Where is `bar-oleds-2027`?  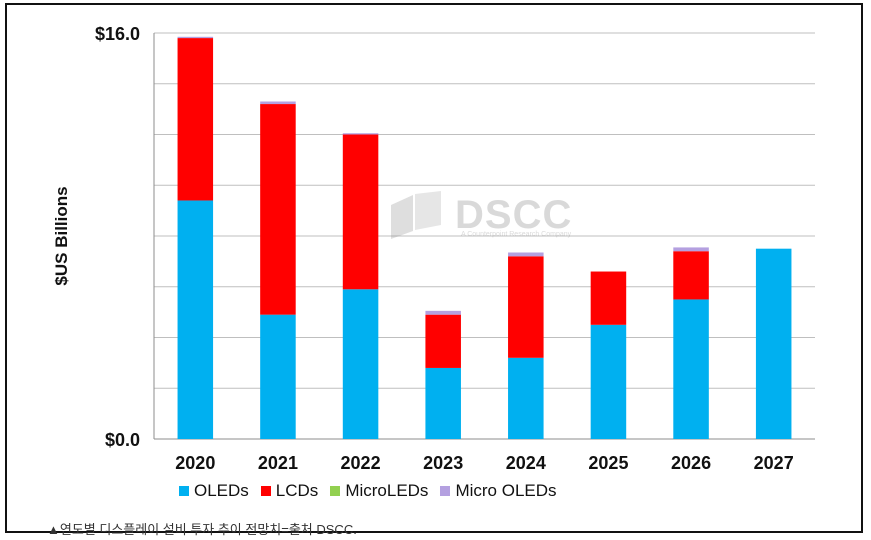 bar-oleds-2027 is located at coordinates (773, 343).